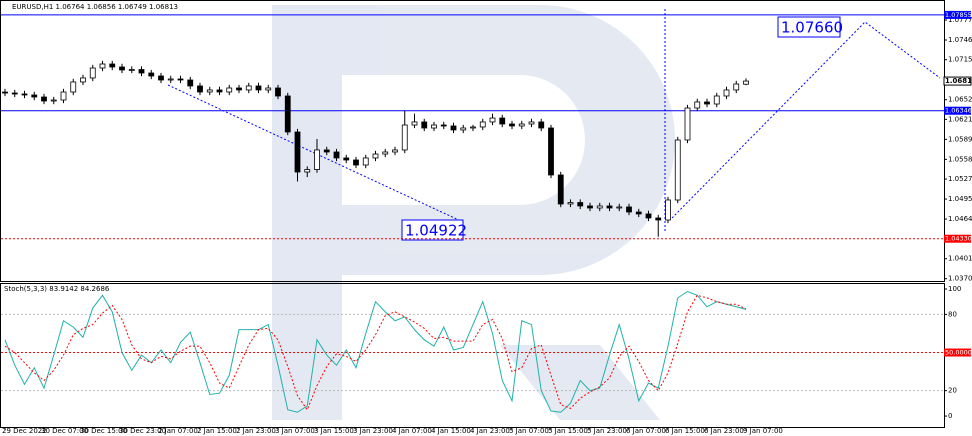 The image size is (972, 436). What do you see at coordinates (580, 382) in the screenshot?
I see `watermark-leg` at bounding box center [580, 382].